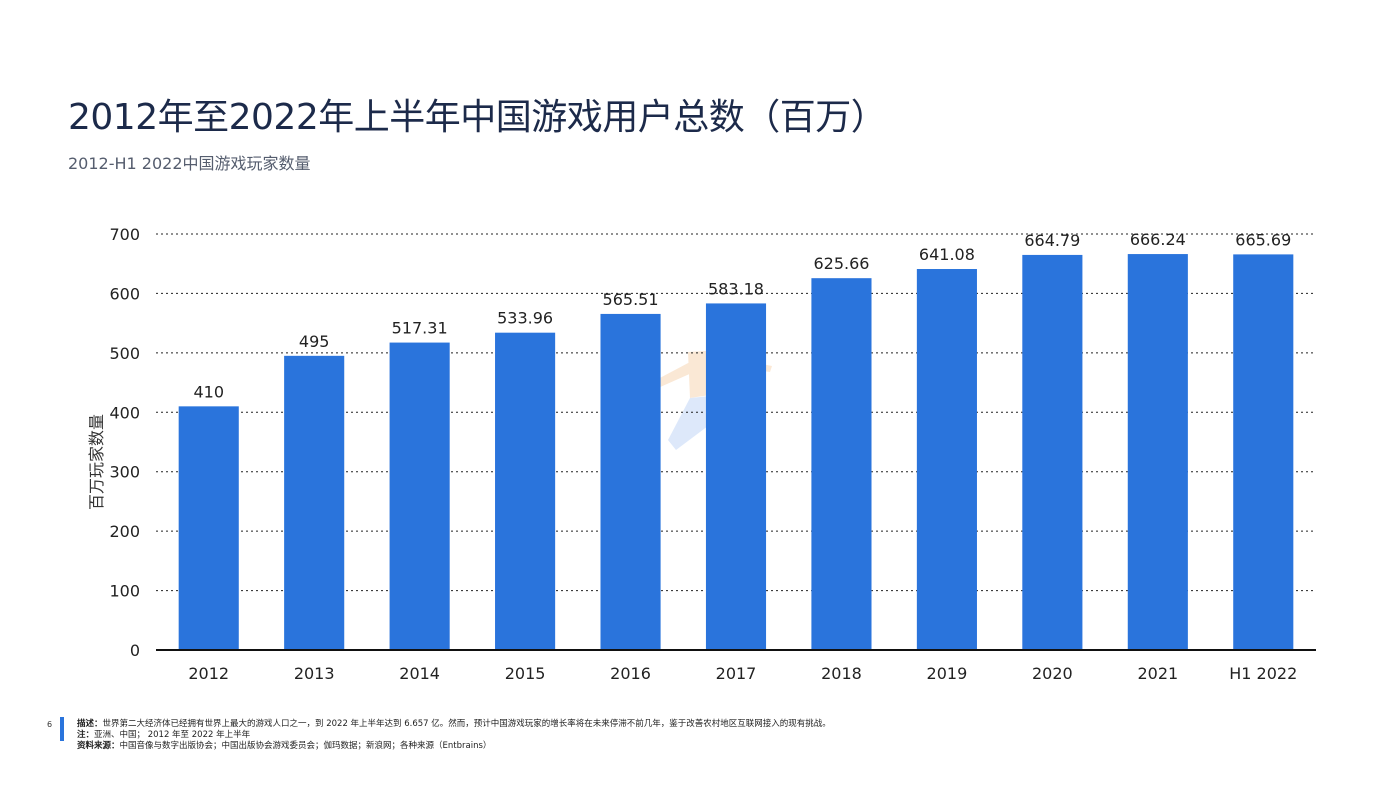 This screenshot has width=1400, height=788. What do you see at coordinates (96, 462) in the screenshot?
I see `y-axis-label: 百万玩家数量` at bounding box center [96, 462].